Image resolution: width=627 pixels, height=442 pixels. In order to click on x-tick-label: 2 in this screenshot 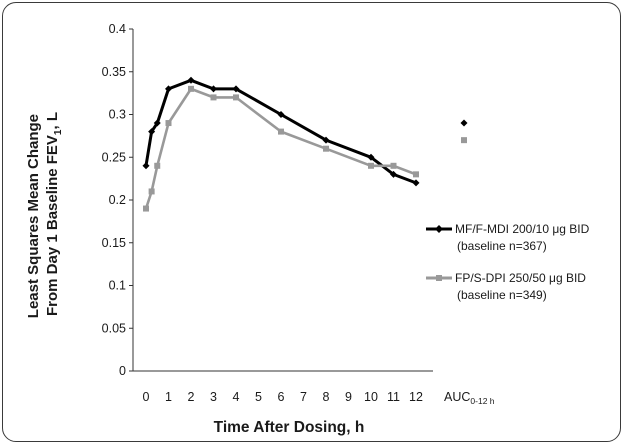, I will do `click(191, 397)`.